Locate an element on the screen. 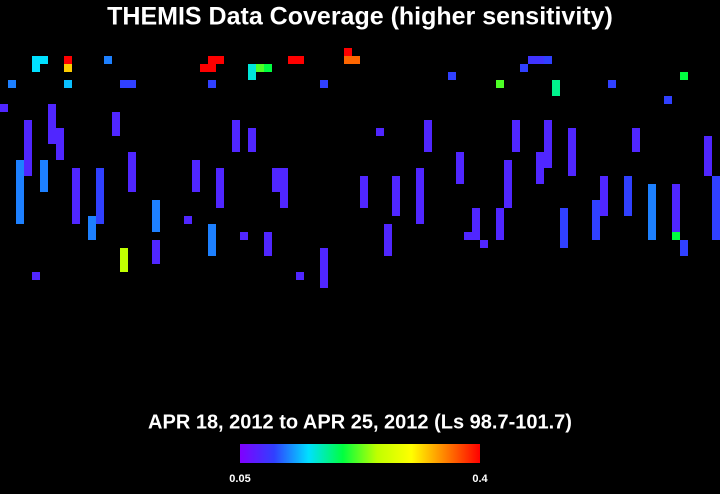  colorbar-tick-label: 0.05 is located at coordinates (239, 479).